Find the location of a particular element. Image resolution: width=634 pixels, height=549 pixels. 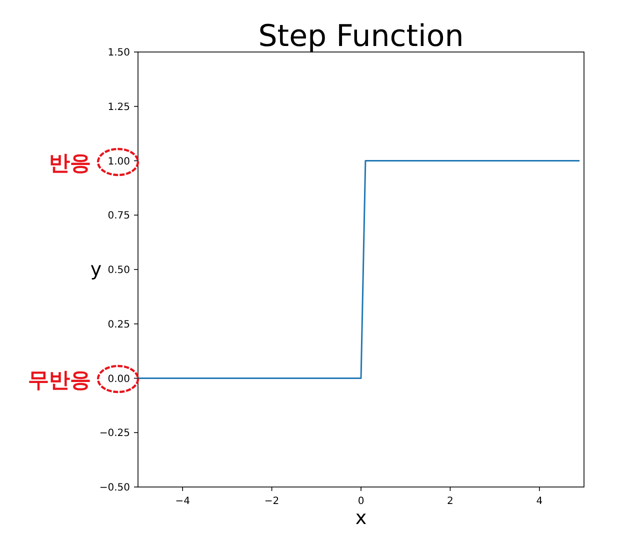

x-tick-label: −4 is located at coordinates (182, 501).